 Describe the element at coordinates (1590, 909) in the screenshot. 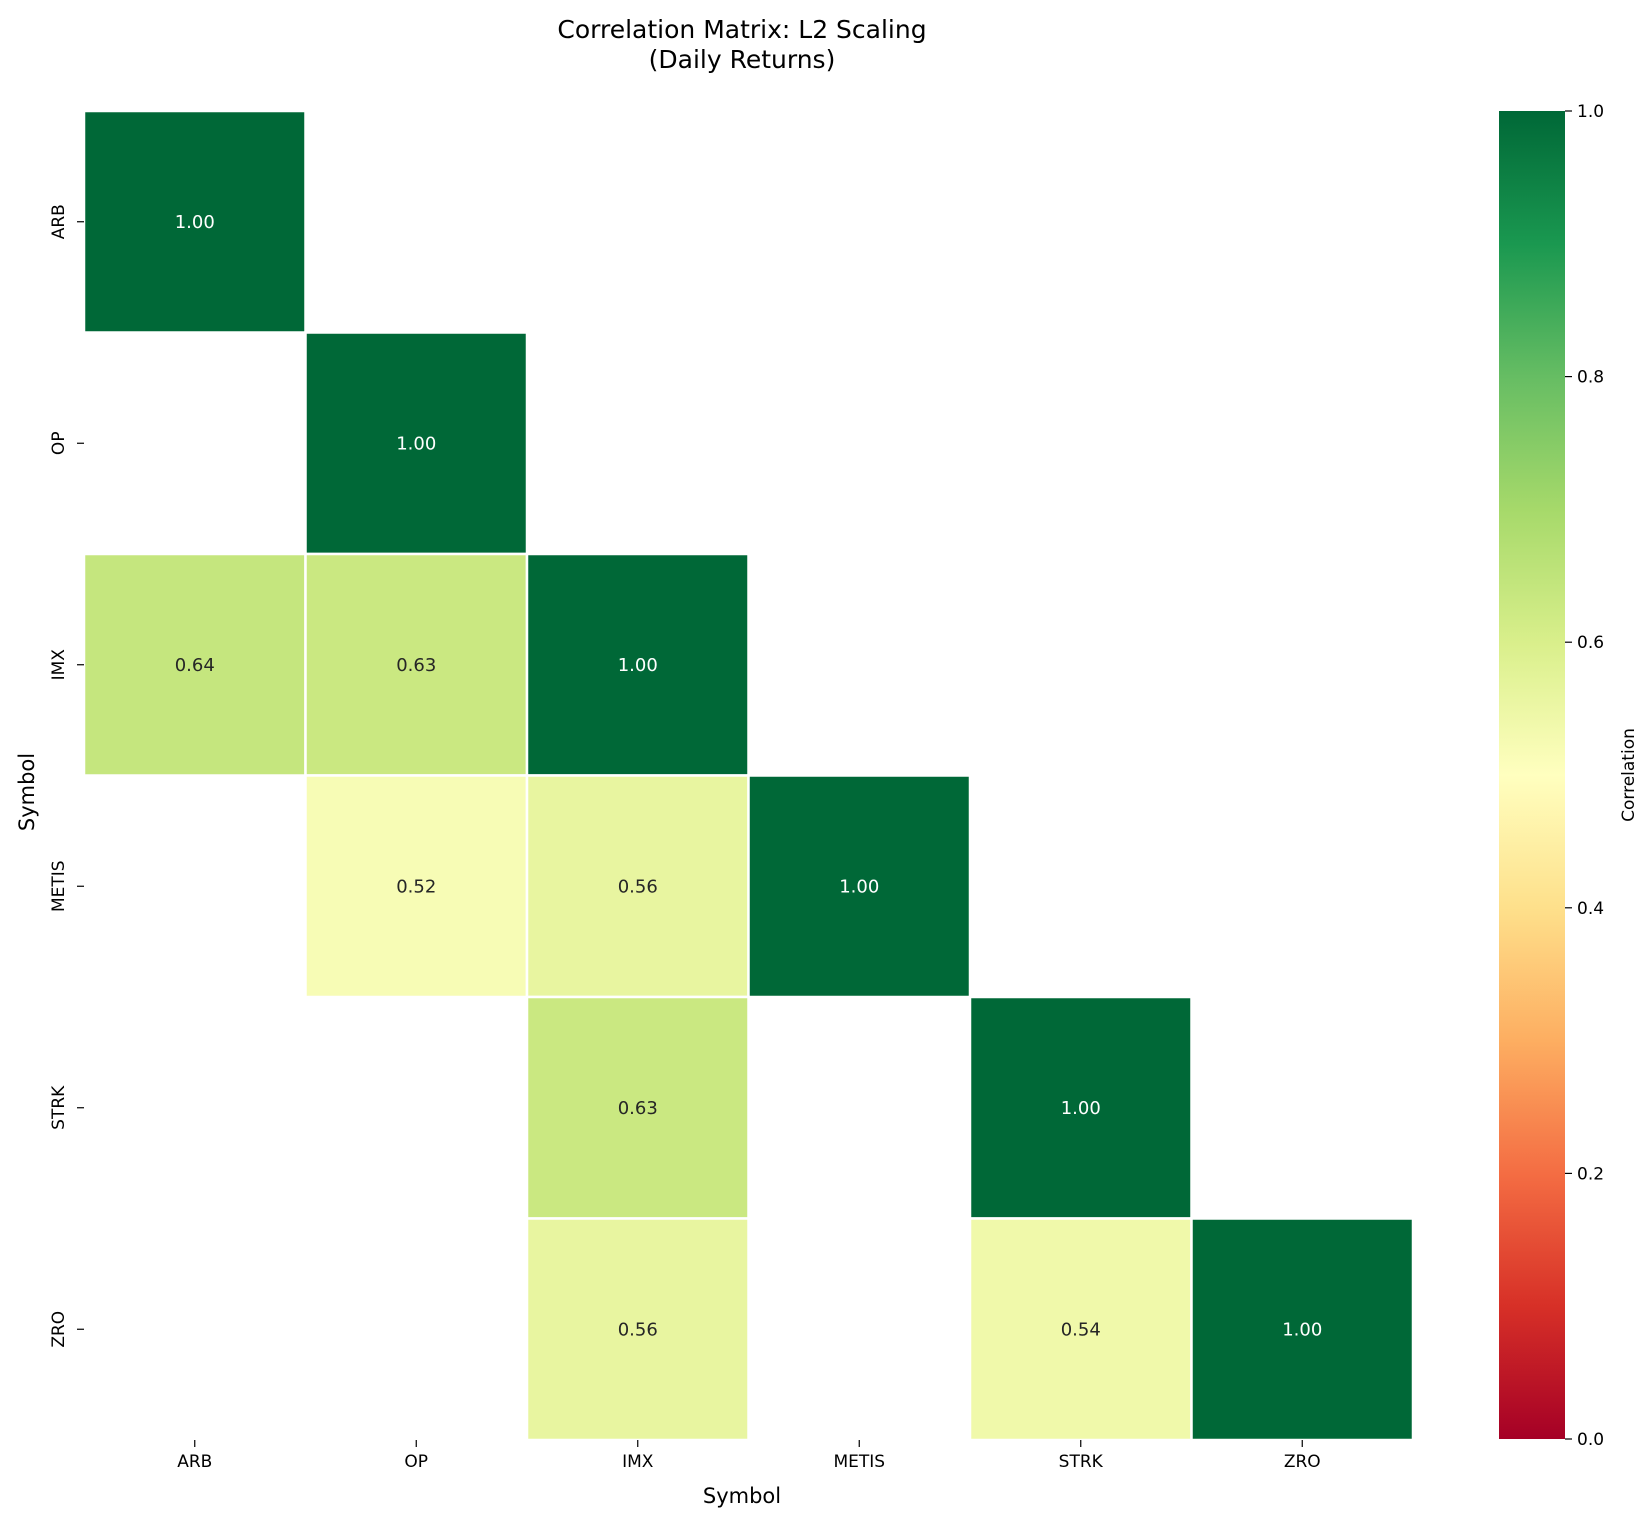

I see `colorbar-tick-label: 0.4` at that location.